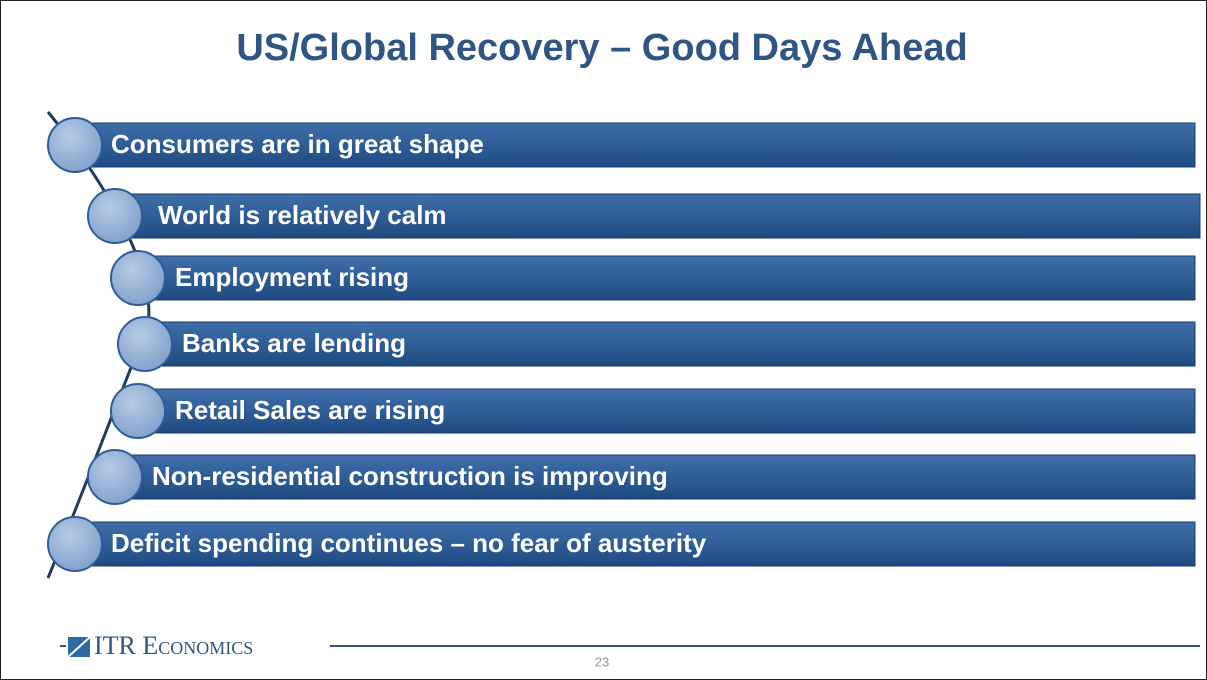 Image resolution: width=1207 pixels, height=680 pixels. I want to click on item-text: World is relatively calm, so click(302, 215).